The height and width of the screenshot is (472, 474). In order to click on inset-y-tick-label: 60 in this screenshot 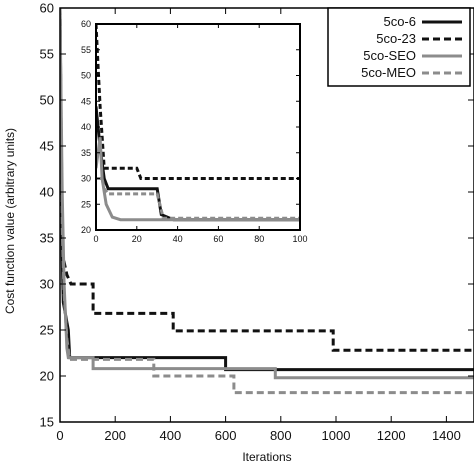, I will do `click(86, 24)`.